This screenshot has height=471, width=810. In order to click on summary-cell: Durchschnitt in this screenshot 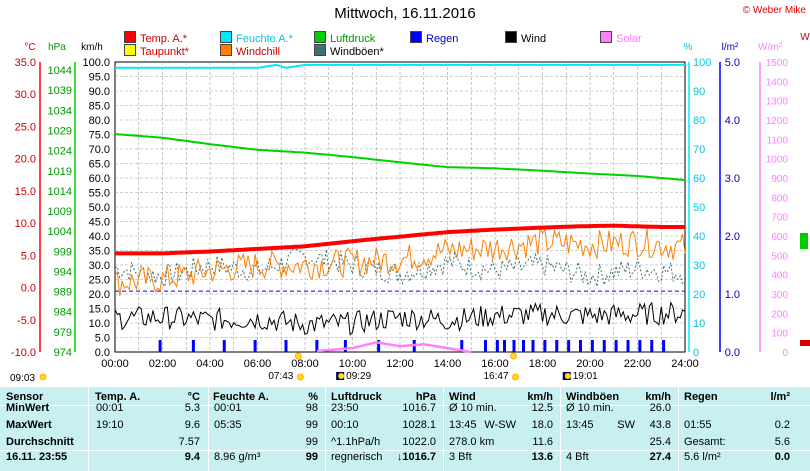, I will do `click(40, 442)`.